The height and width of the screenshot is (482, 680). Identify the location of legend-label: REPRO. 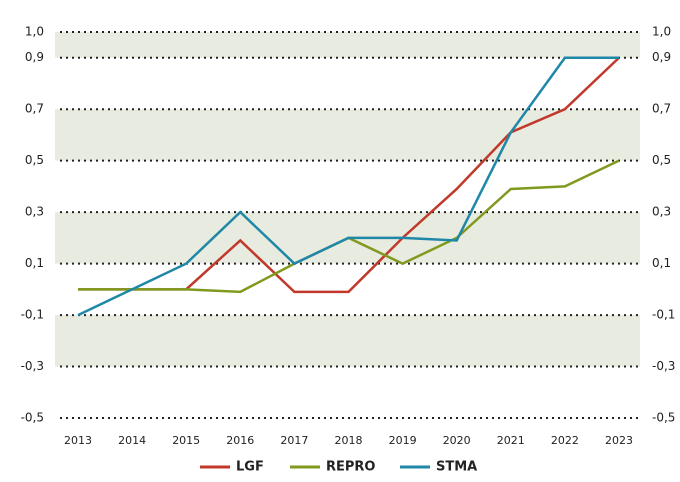
(350, 467).